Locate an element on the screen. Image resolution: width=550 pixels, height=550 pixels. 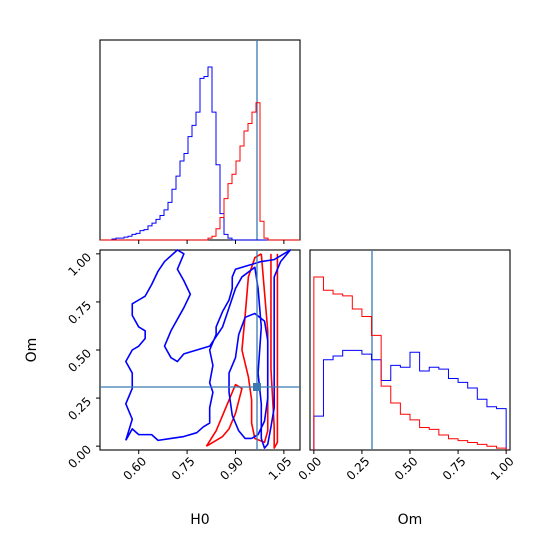
om-xtick-label-0: 0.00 is located at coordinates (310, 468).